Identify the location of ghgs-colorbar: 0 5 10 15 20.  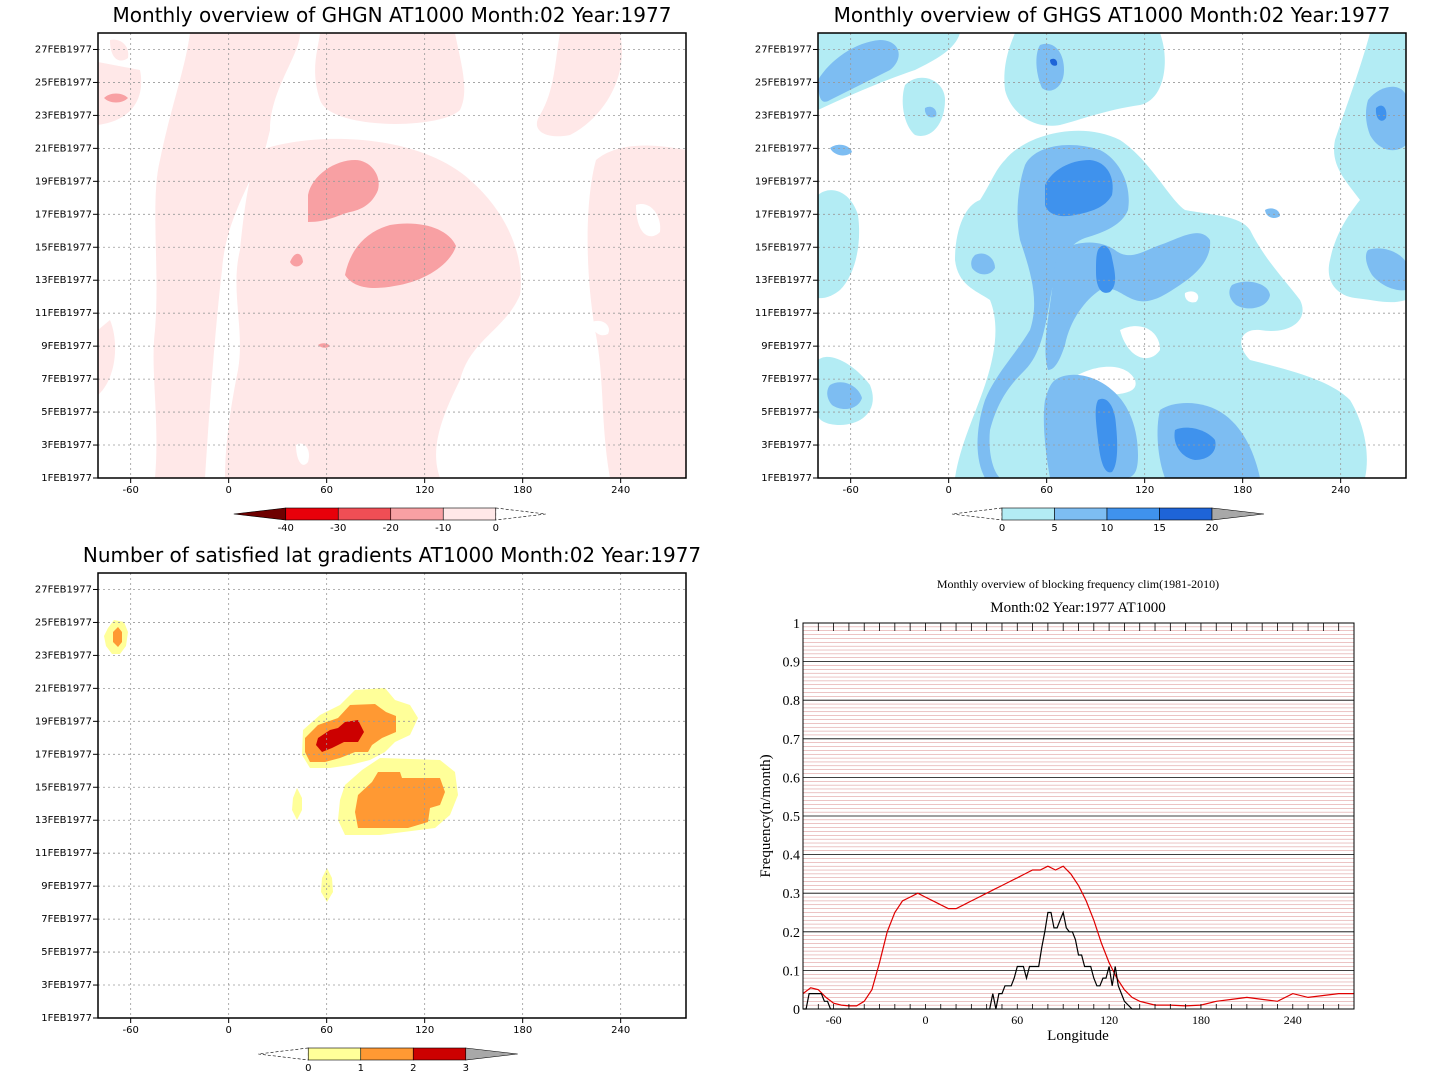
(1108, 520).